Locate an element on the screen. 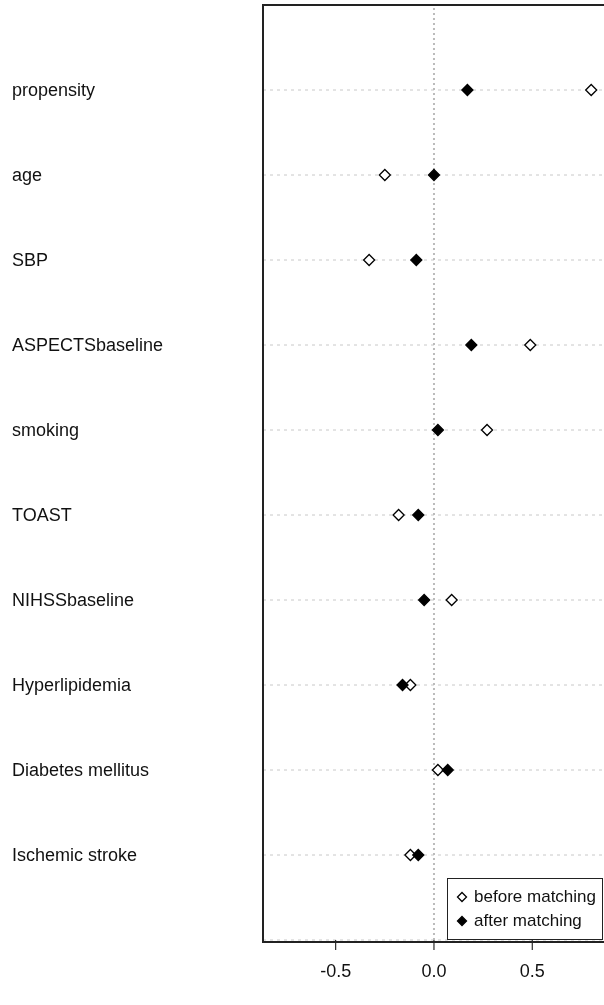 Image resolution: width=604 pixels, height=1005 pixels. y-tick-label: NIHSSbaseline is located at coordinates (73, 600).